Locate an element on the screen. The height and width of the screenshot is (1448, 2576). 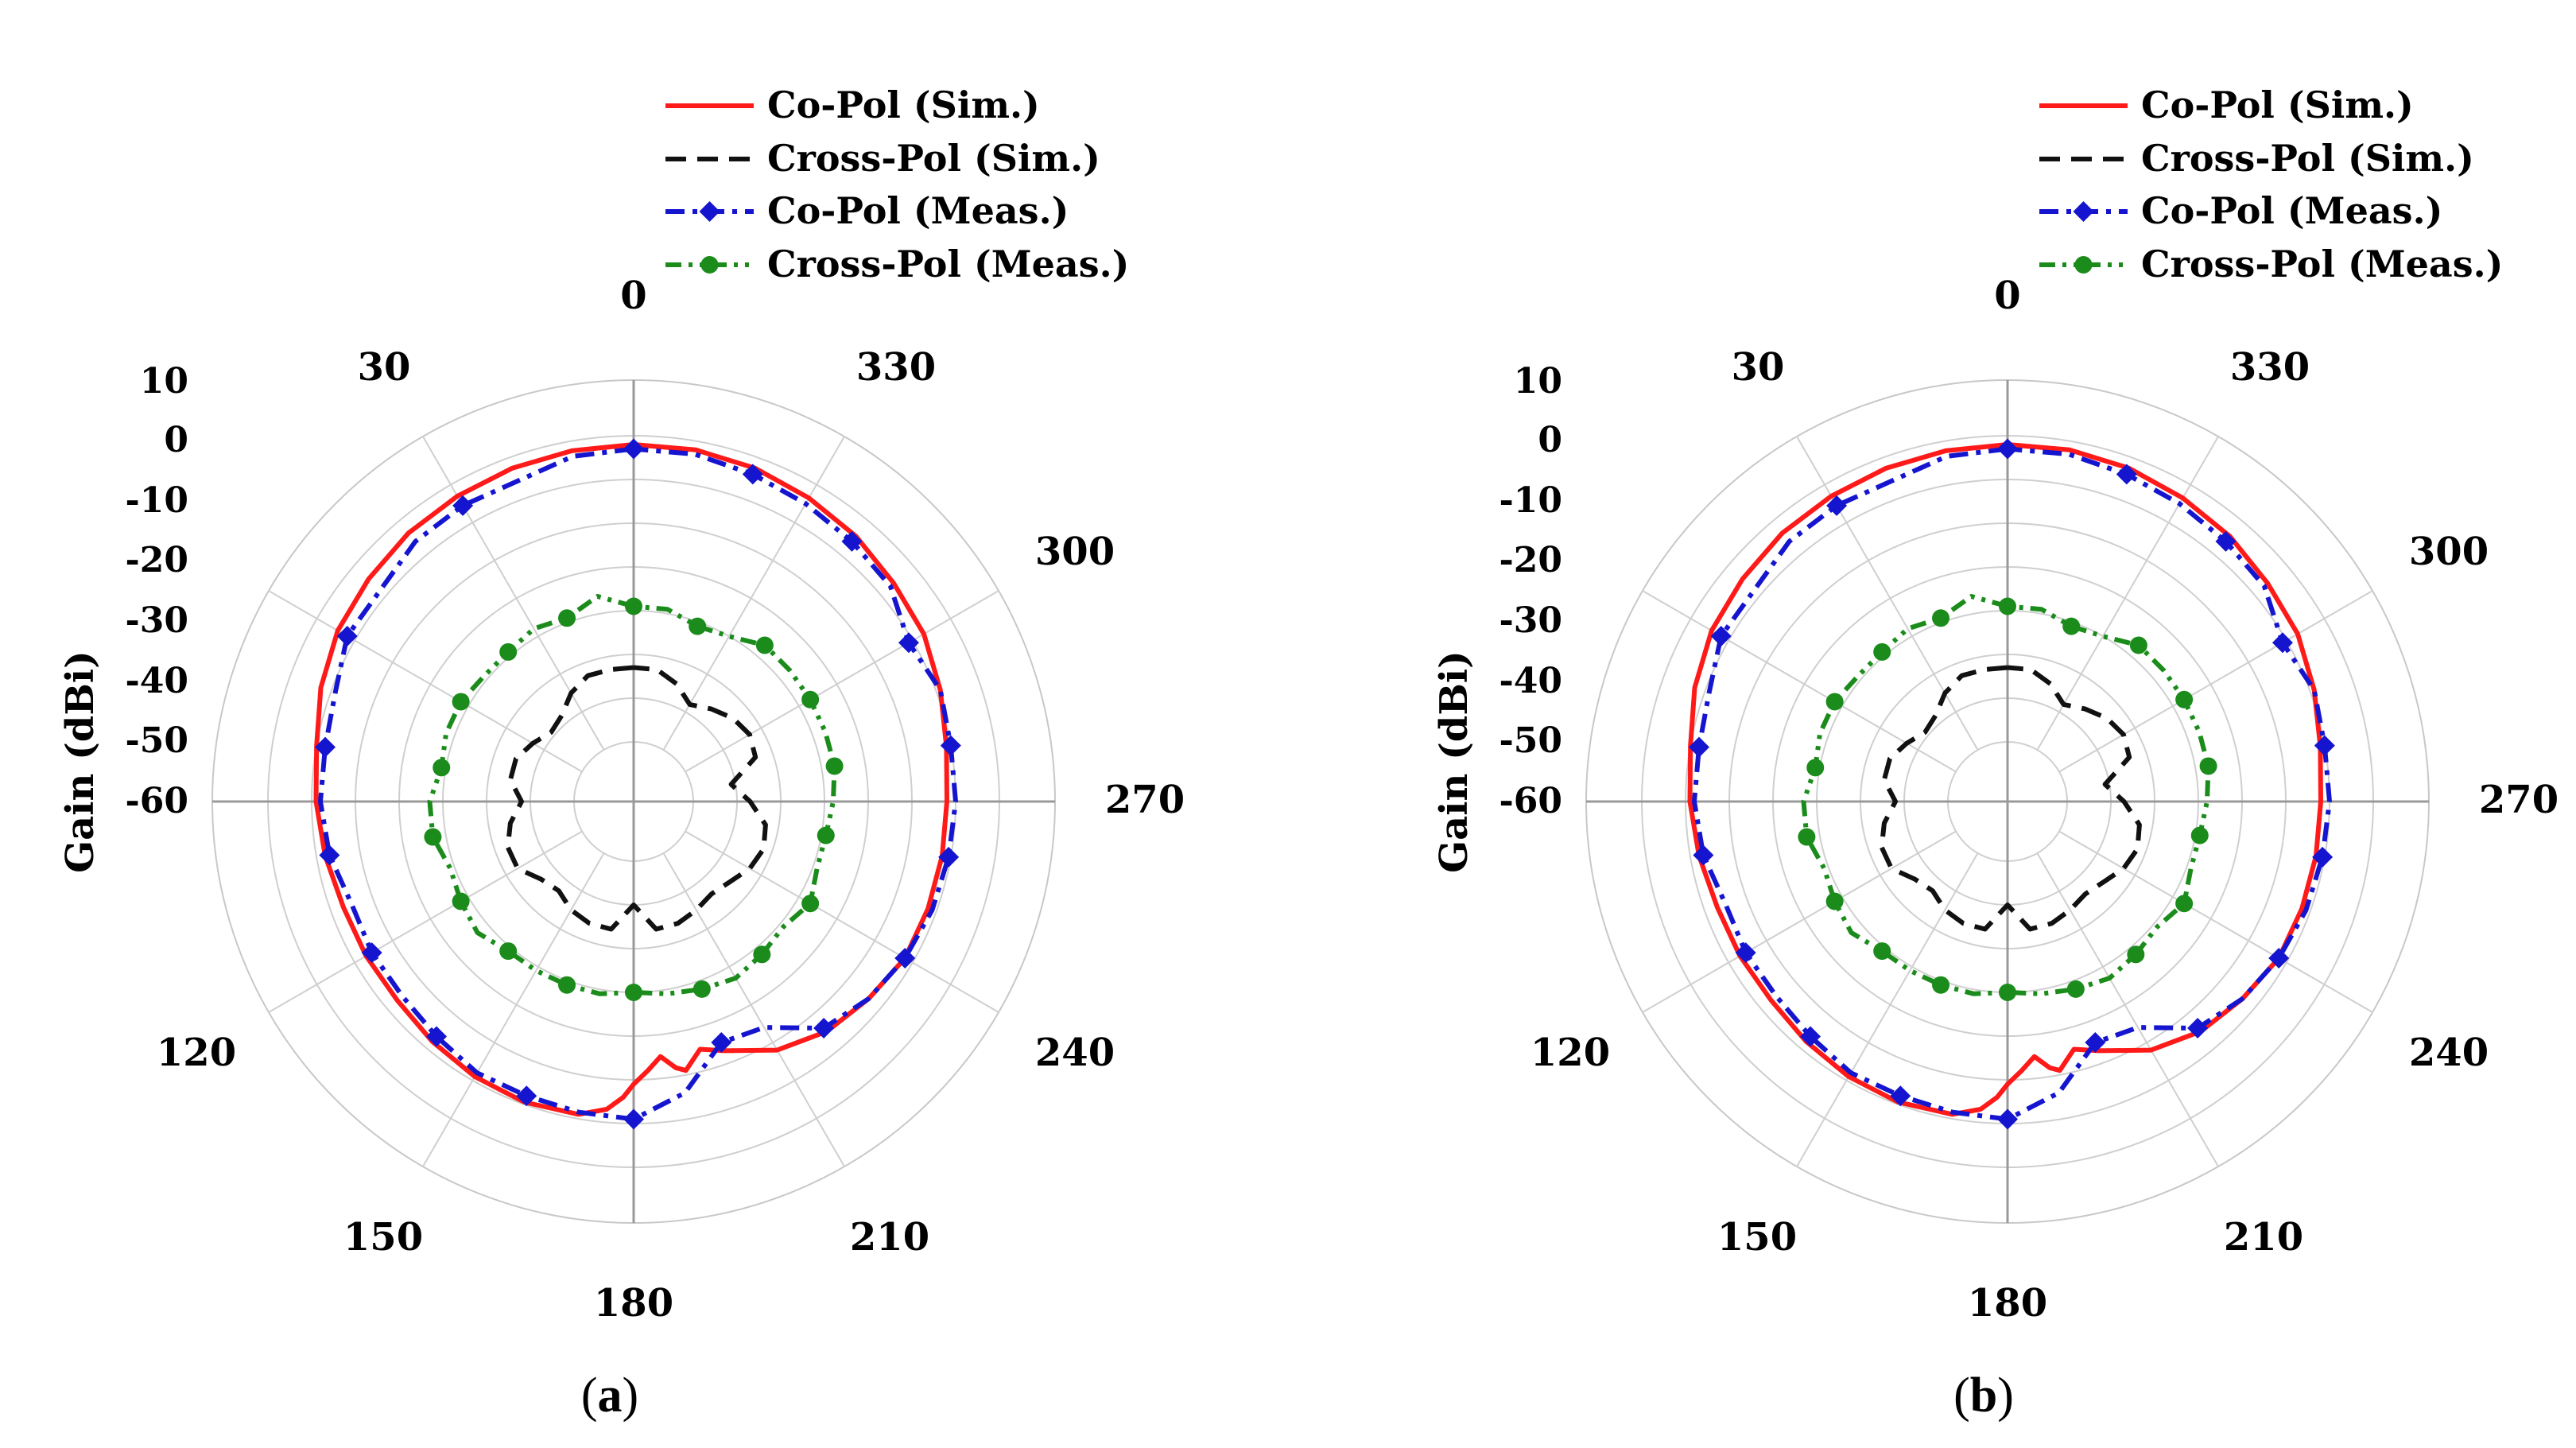
series-cross-pol-meas is located at coordinates (634, 797).